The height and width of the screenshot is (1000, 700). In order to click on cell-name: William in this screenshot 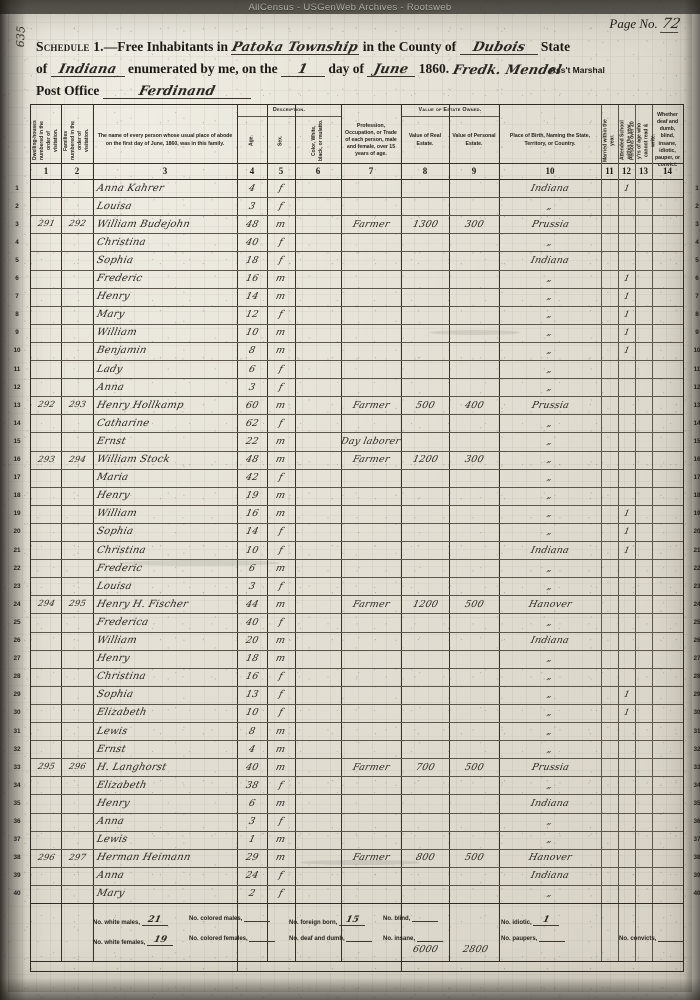, I will do `click(165, 333)`.